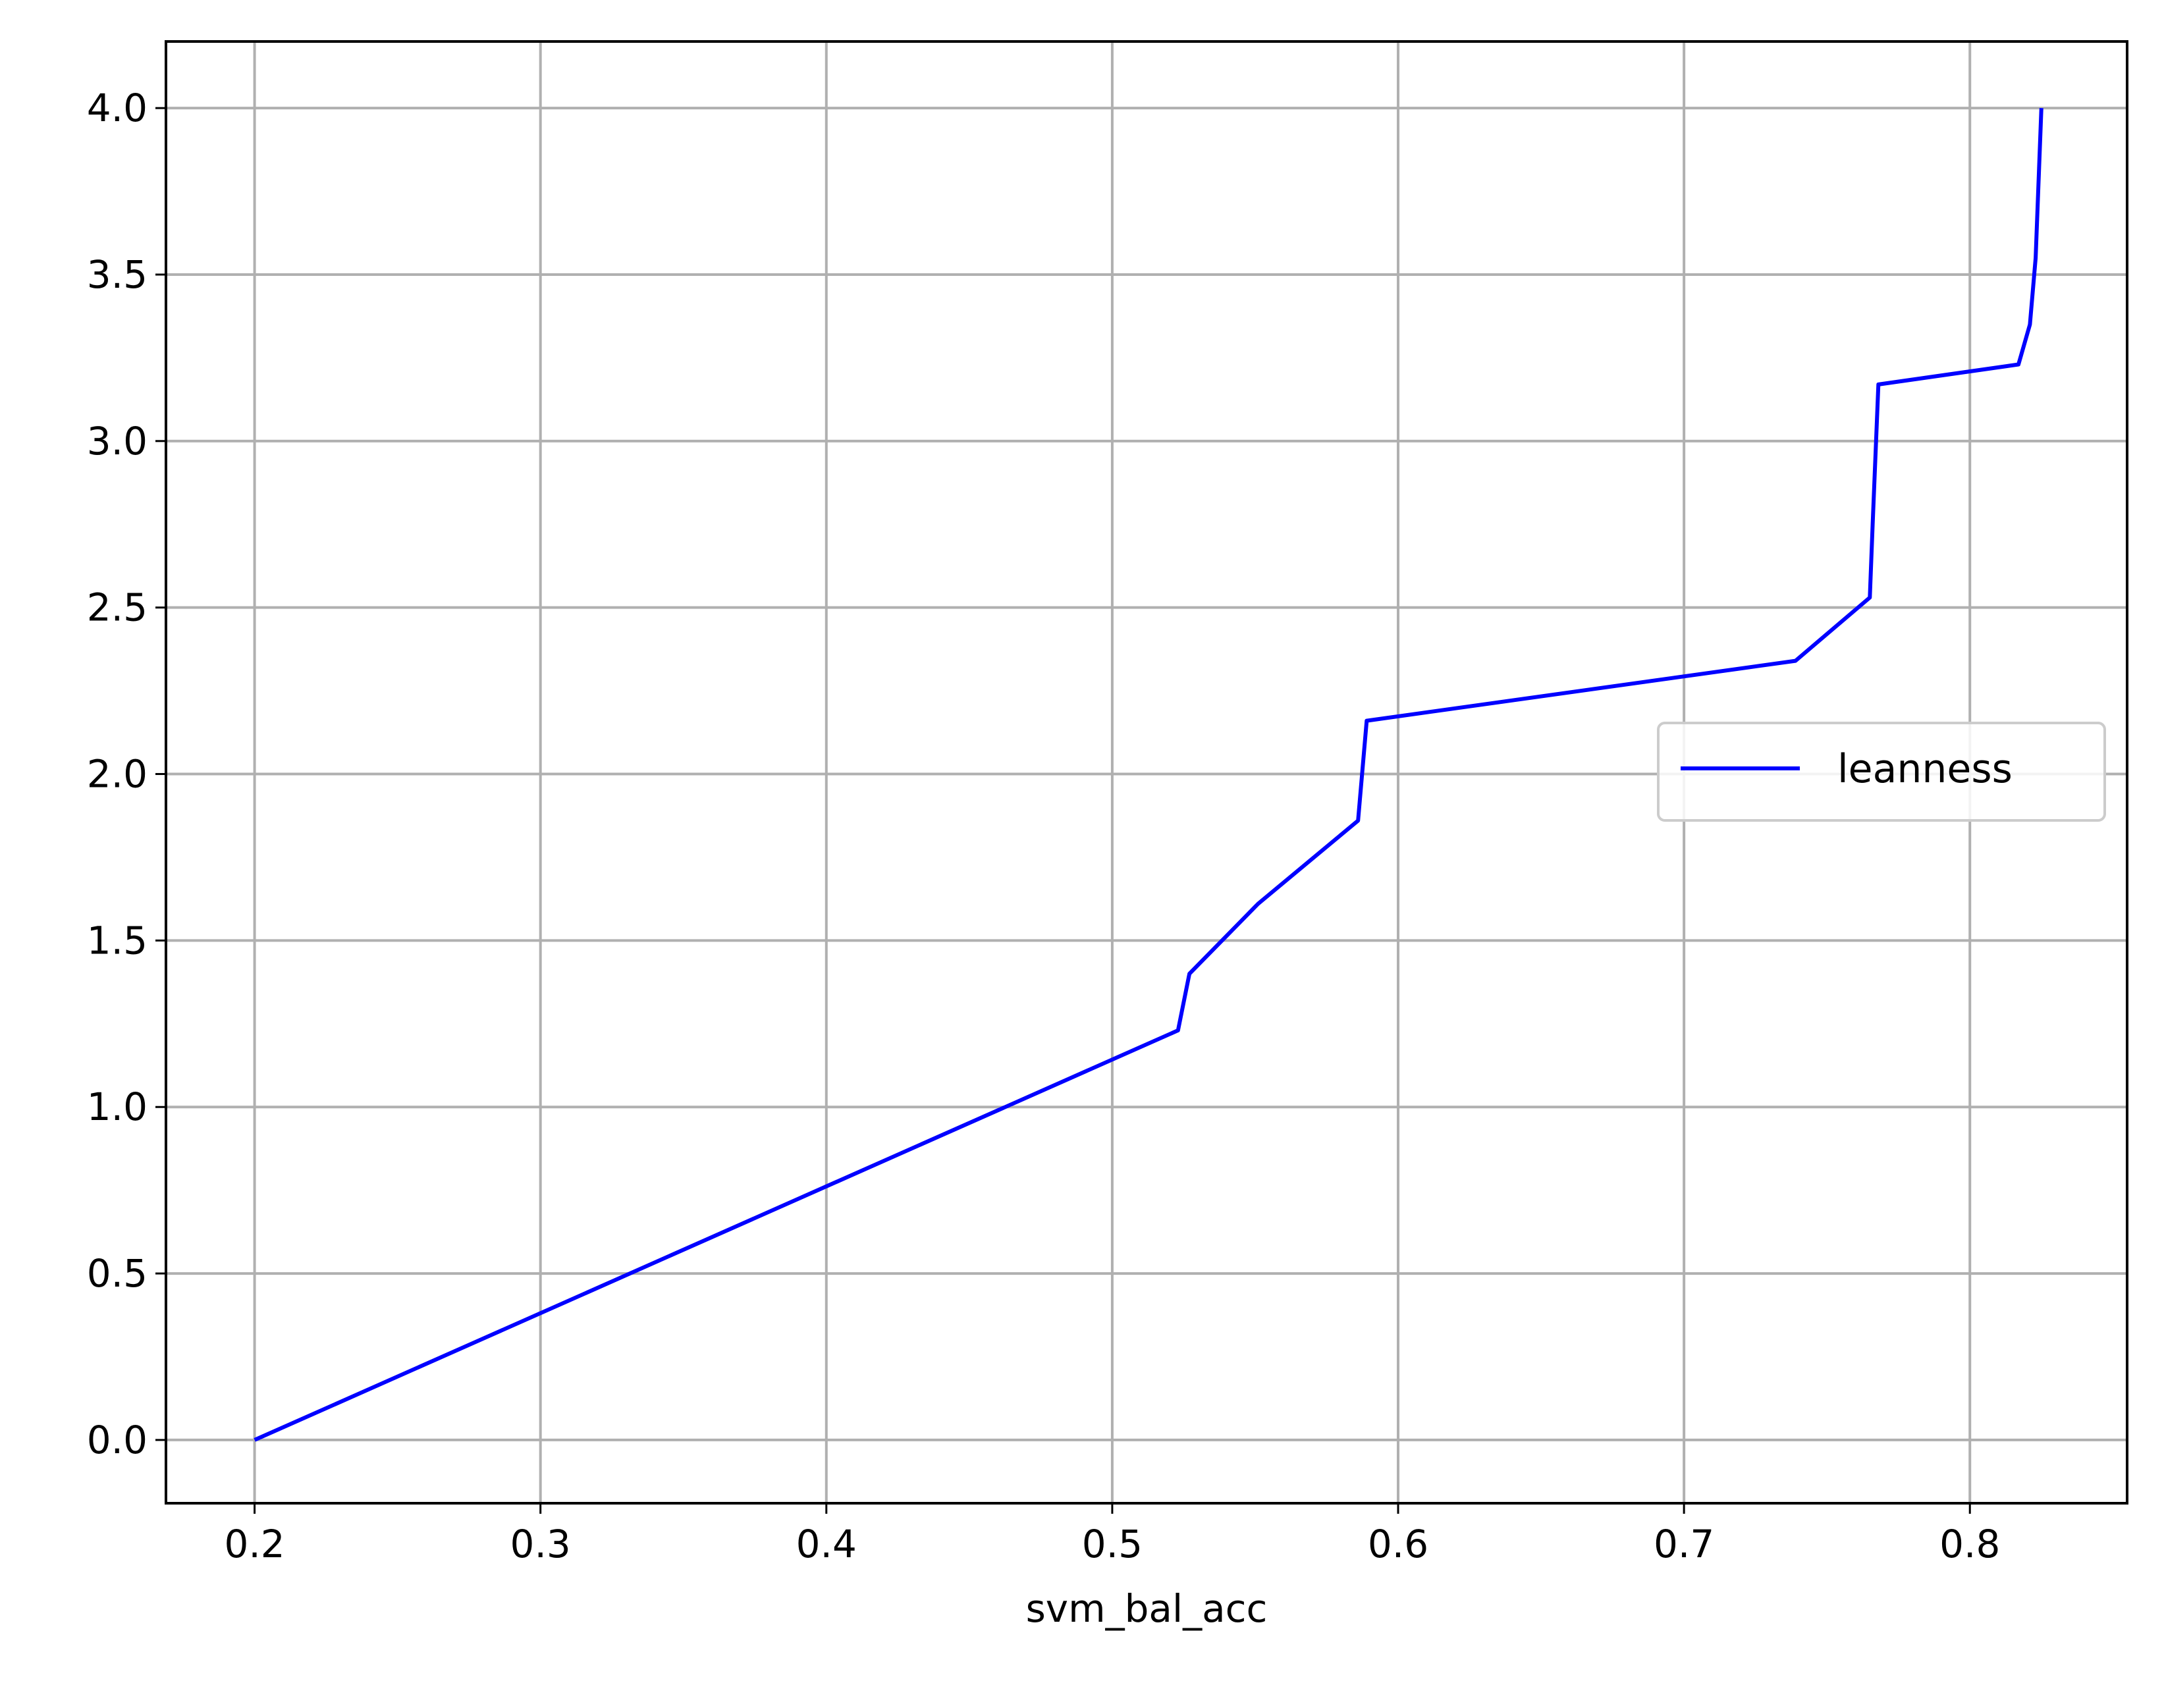 The height and width of the screenshot is (1708, 2164). Describe the element at coordinates (254, 1544) in the screenshot. I see `x-tick-label: 0.2` at that location.